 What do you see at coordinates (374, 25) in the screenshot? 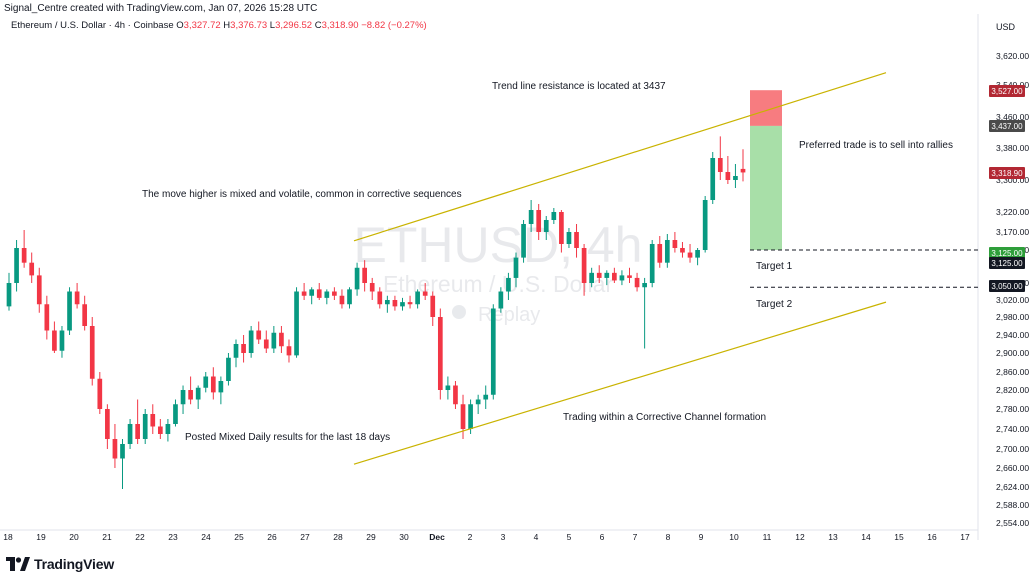
I see `close-value: 3,318.90 −8.82 (−0.27%)` at bounding box center [374, 25].